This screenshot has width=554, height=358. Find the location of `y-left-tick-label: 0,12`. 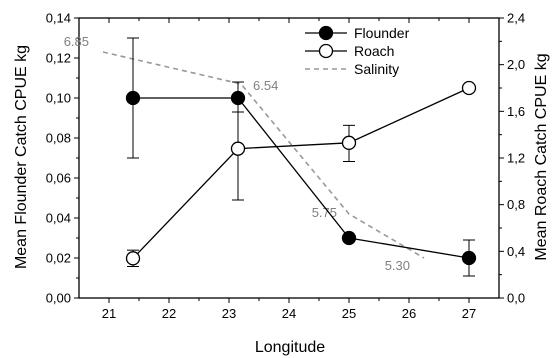

y-left-tick-label: 0,12 is located at coordinates (58, 58).